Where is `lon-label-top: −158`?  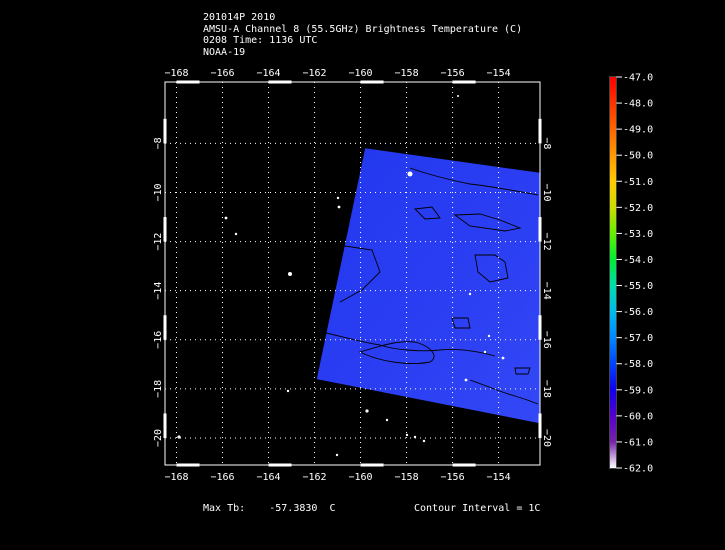
lon-label-top: −158 is located at coordinates (407, 73).